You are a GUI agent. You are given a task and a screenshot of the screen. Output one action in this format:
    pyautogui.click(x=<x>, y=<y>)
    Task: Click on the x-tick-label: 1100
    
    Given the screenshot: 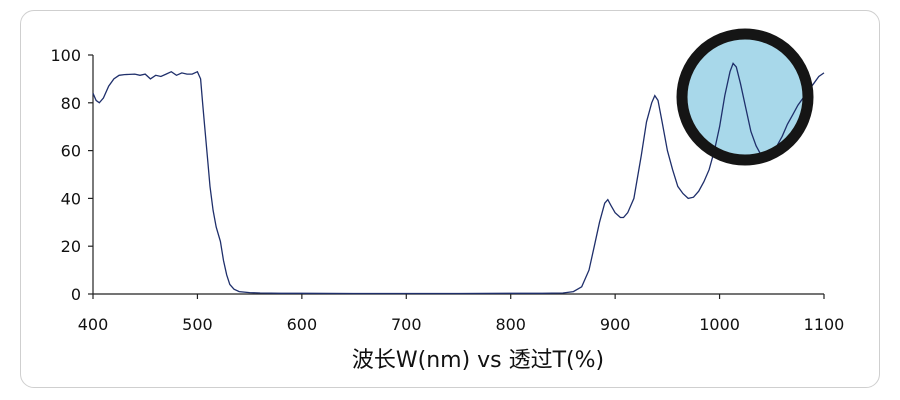 What is the action you would take?
    pyautogui.click(x=824, y=324)
    